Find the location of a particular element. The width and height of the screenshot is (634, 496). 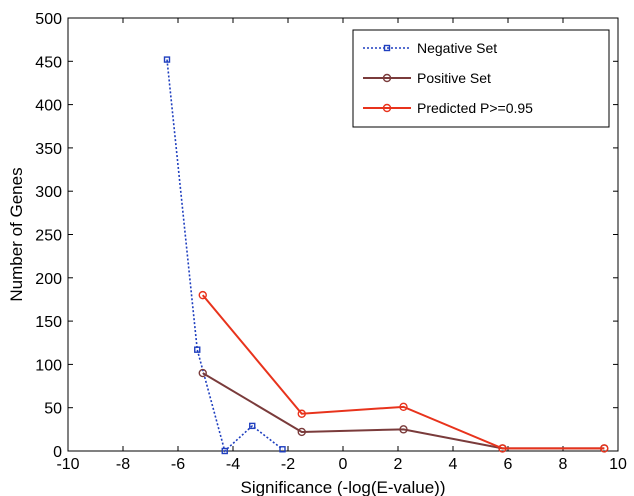

y-tick-label: 500 is located at coordinates (48, 19).